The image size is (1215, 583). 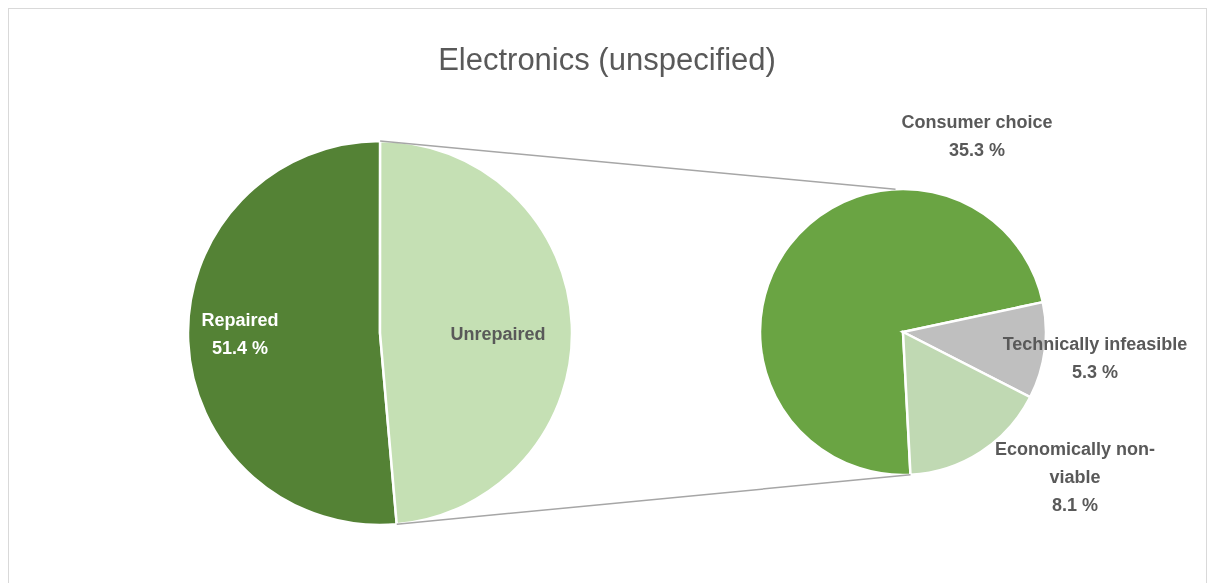 I want to click on slice-label: Unrepaired, so click(x=498, y=334).